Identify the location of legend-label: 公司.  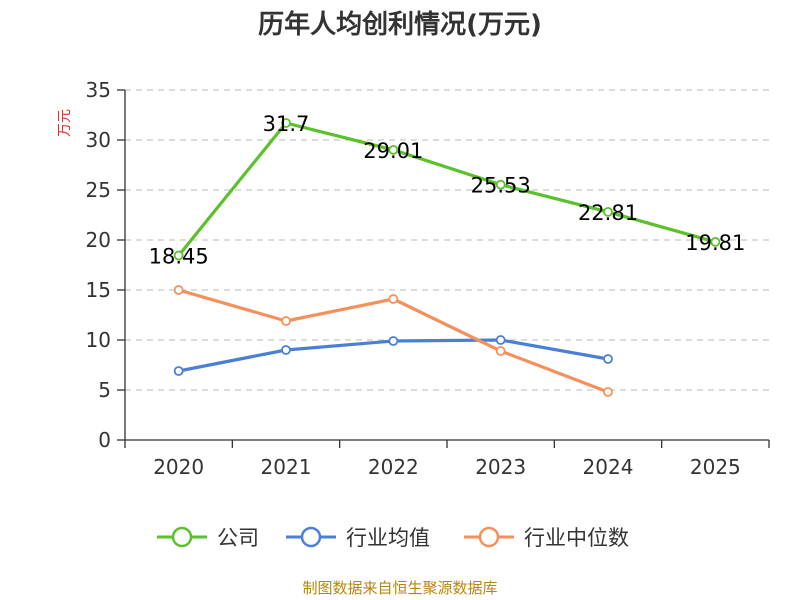
(238, 538).